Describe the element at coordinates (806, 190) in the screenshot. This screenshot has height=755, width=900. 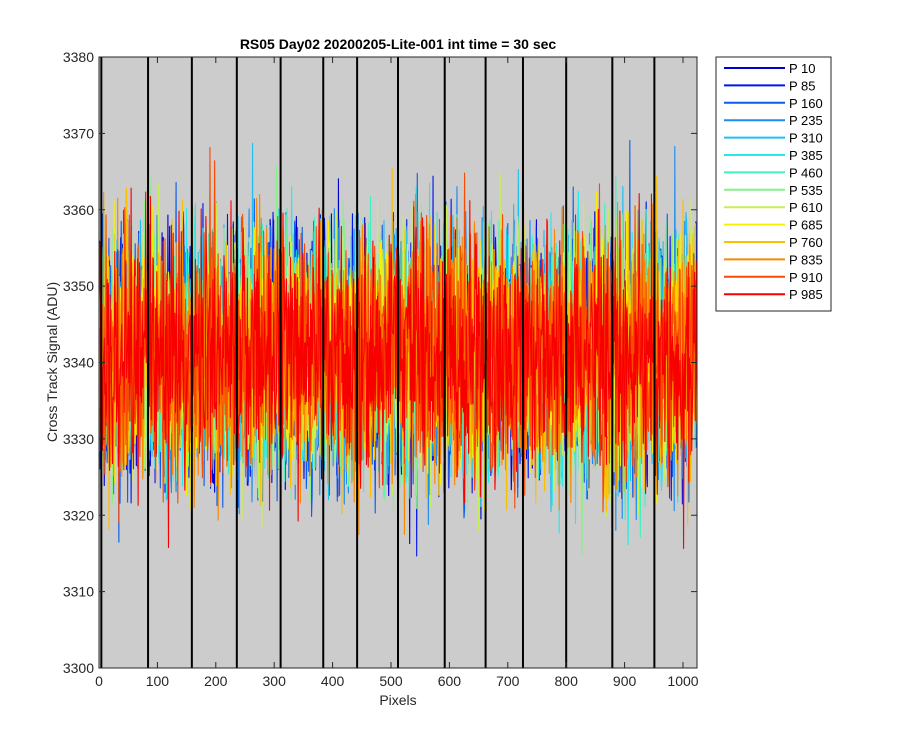
I see `legend-label: P 535` at that location.